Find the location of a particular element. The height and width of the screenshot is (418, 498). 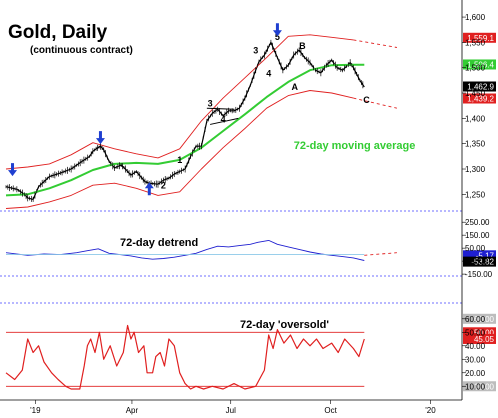

x-tick-label: '19 is located at coordinates (35, 410).